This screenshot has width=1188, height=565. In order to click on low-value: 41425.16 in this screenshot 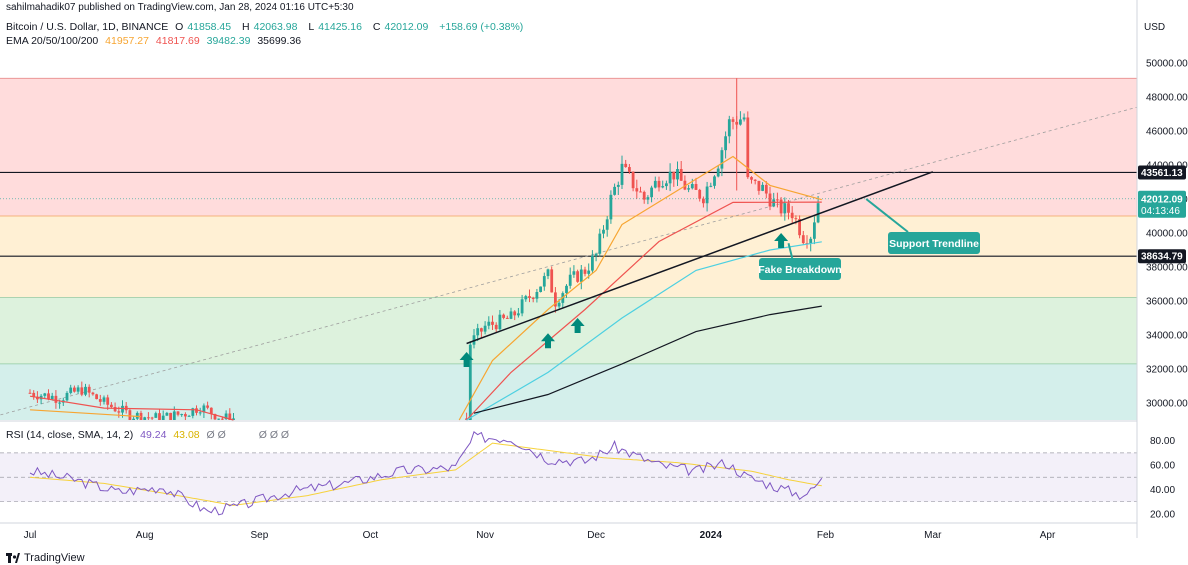, I will do `click(340, 27)`.